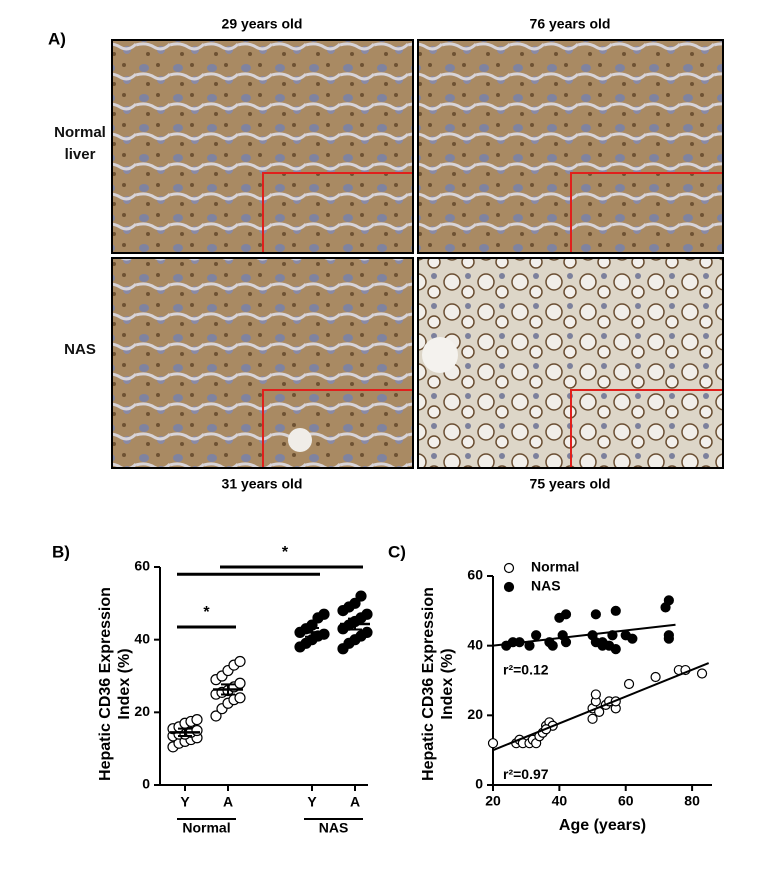  Describe the element at coordinates (334, 828) in the screenshot. I see `group-label: NAS` at that location.